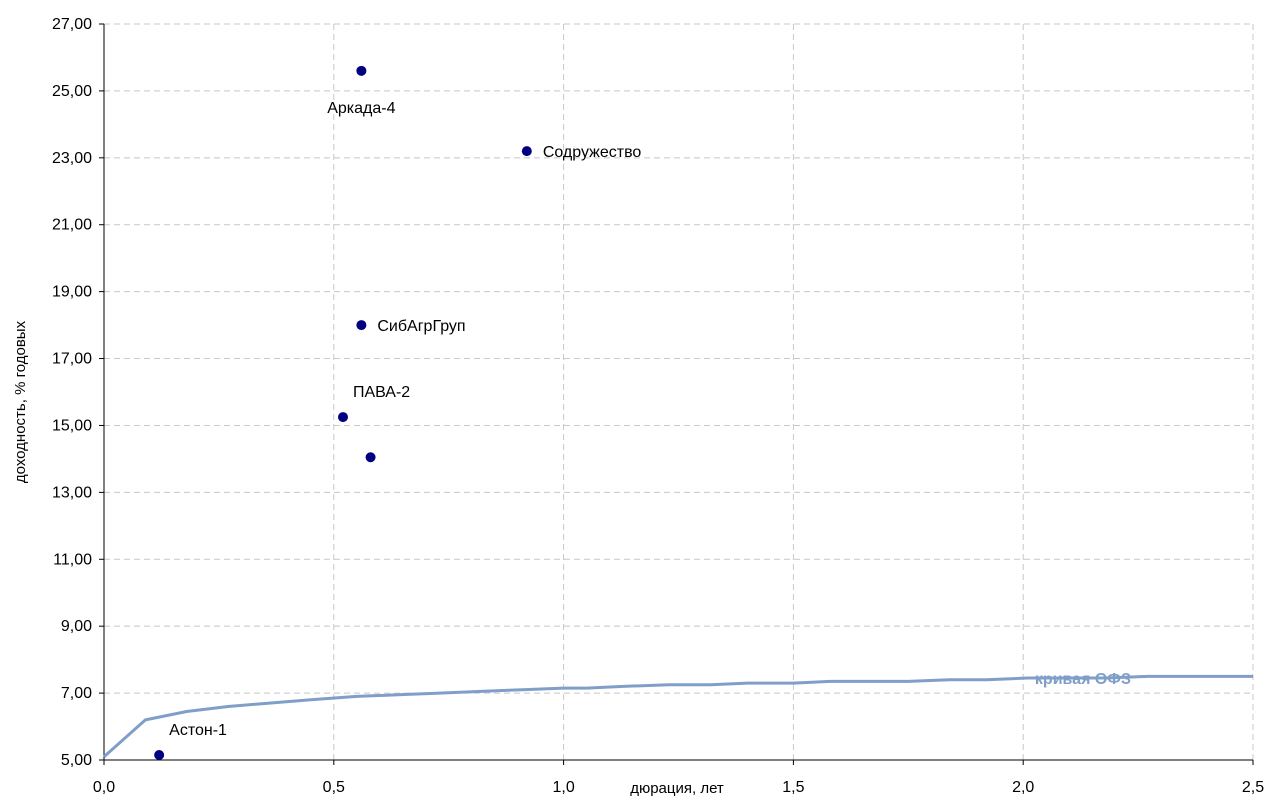 The image size is (1267, 808). I want to click on x-tick-label: 2,5, so click(1253, 787).